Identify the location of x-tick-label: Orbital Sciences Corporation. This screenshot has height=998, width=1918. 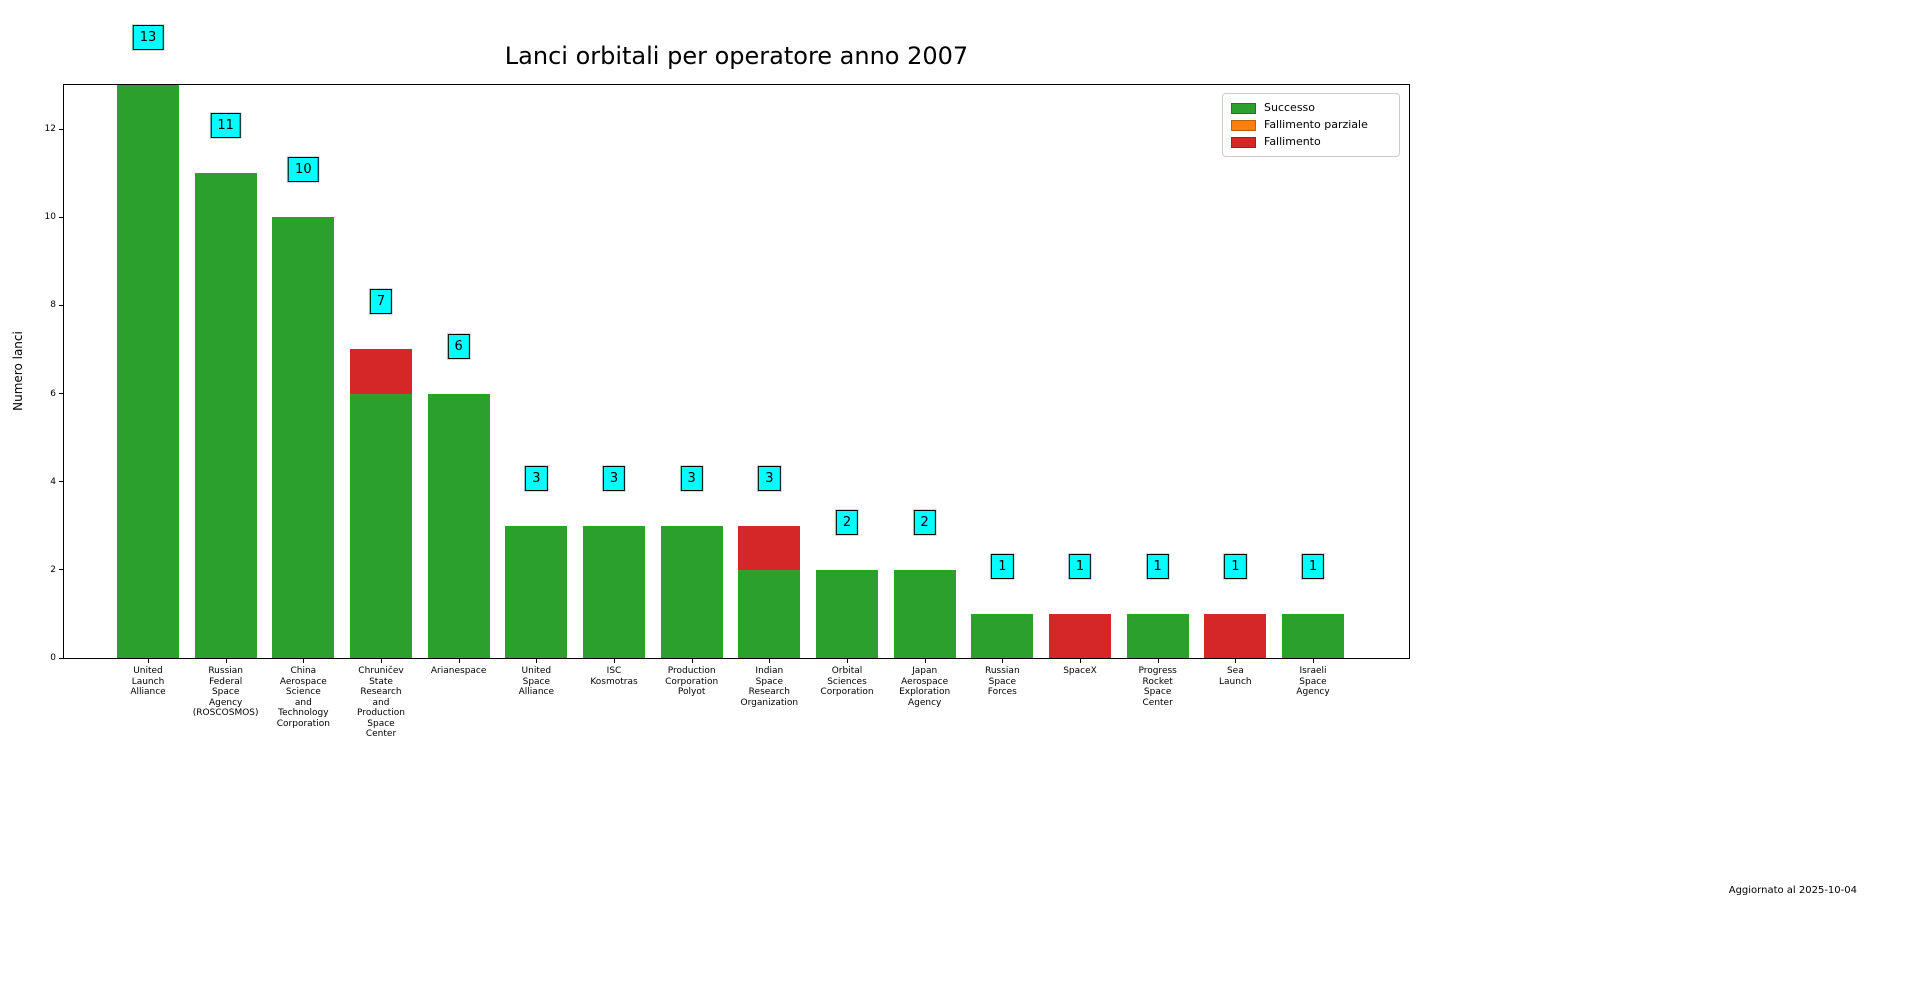
(847, 681).